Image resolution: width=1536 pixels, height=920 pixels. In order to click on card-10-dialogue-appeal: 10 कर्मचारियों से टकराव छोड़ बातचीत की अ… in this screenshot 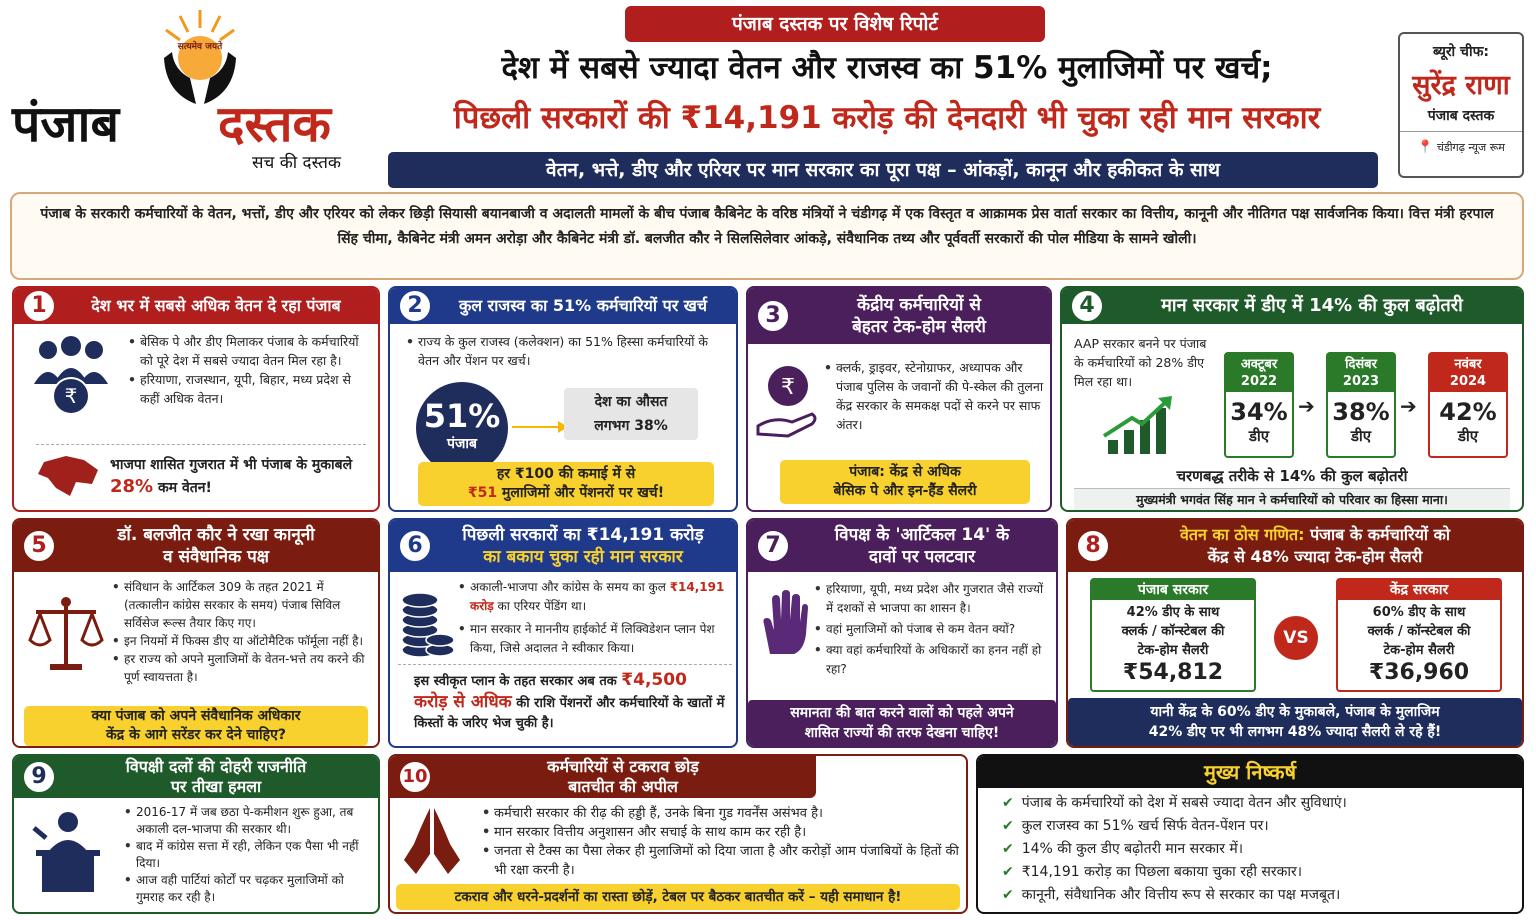, I will do `click(678, 834)`.